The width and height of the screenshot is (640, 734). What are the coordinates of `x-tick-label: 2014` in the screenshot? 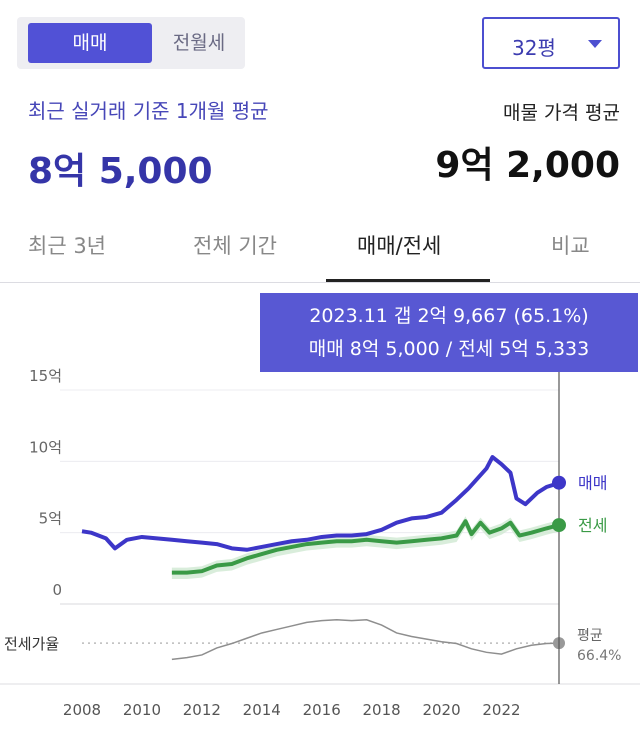 It's located at (262, 710).